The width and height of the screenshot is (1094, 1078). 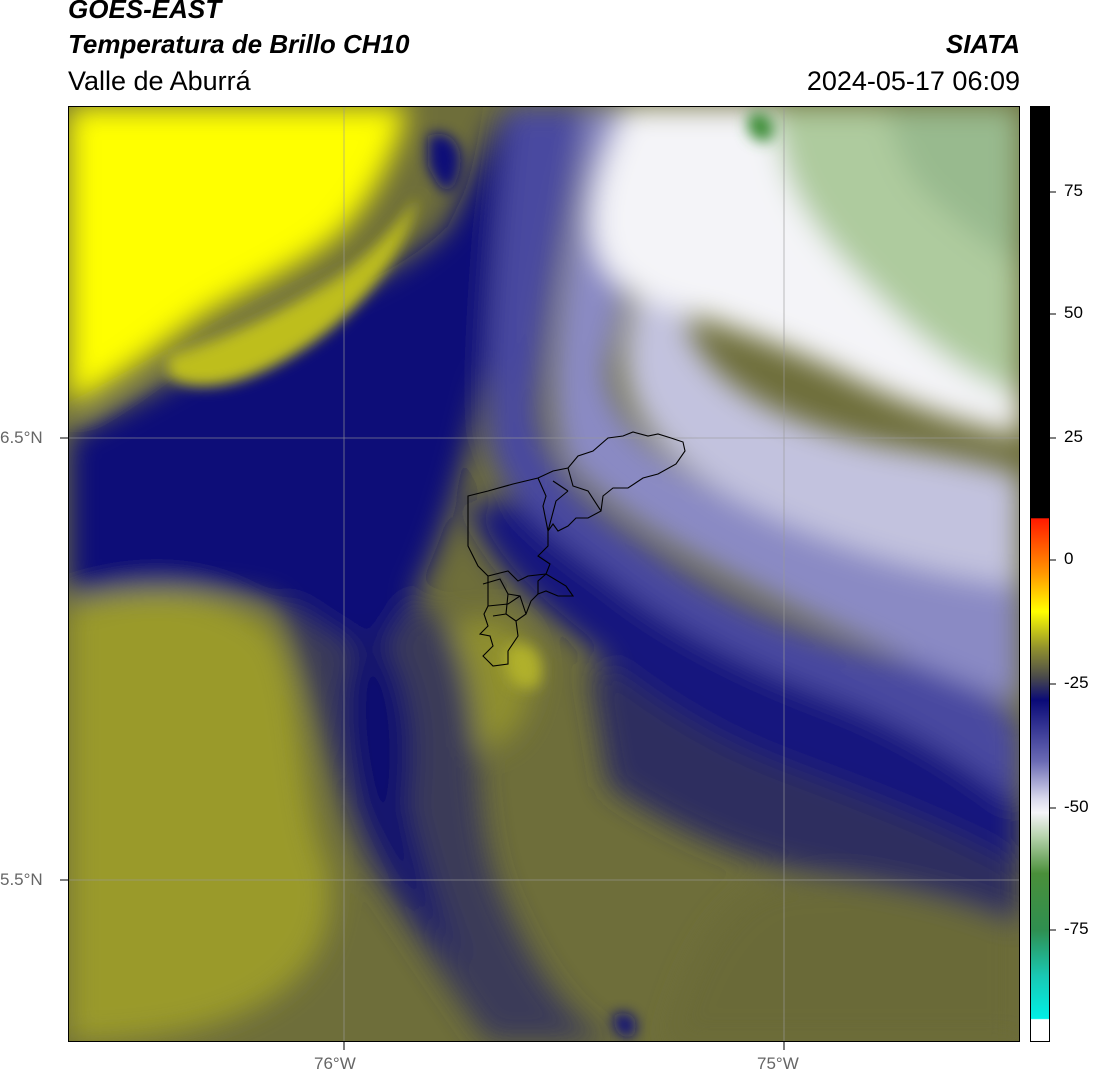 What do you see at coordinates (1073, 190) in the screenshot?
I see `colorbar-tick-75: 75` at bounding box center [1073, 190].